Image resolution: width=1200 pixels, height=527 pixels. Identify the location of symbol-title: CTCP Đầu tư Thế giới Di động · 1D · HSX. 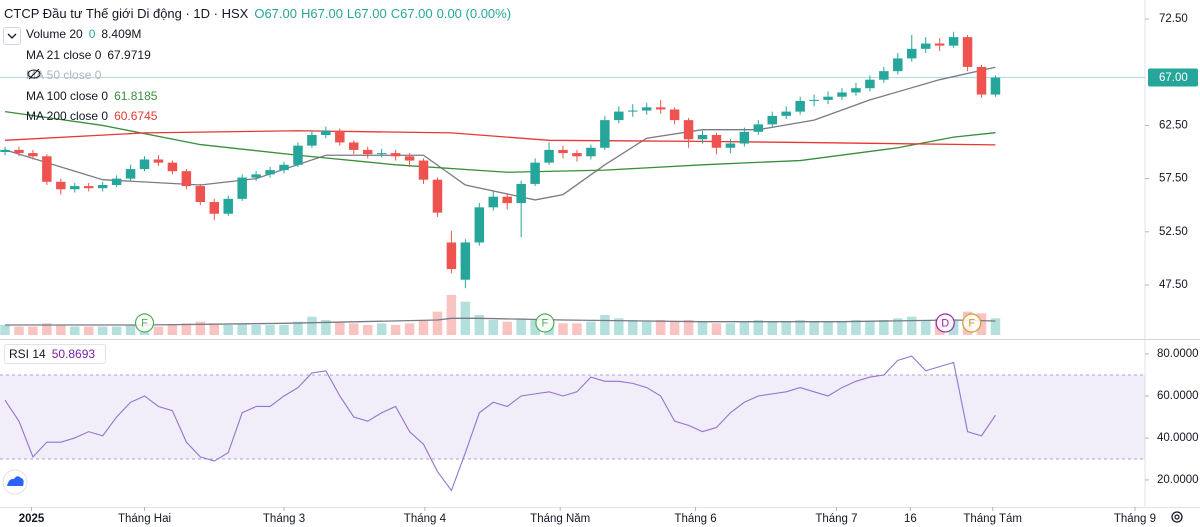
(126, 13).